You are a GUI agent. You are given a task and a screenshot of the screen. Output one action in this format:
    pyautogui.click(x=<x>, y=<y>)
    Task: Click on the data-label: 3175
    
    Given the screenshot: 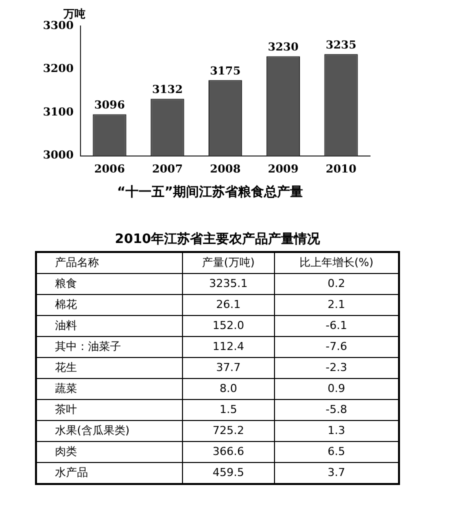 What is the action you would take?
    pyautogui.click(x=225, y=71)
    